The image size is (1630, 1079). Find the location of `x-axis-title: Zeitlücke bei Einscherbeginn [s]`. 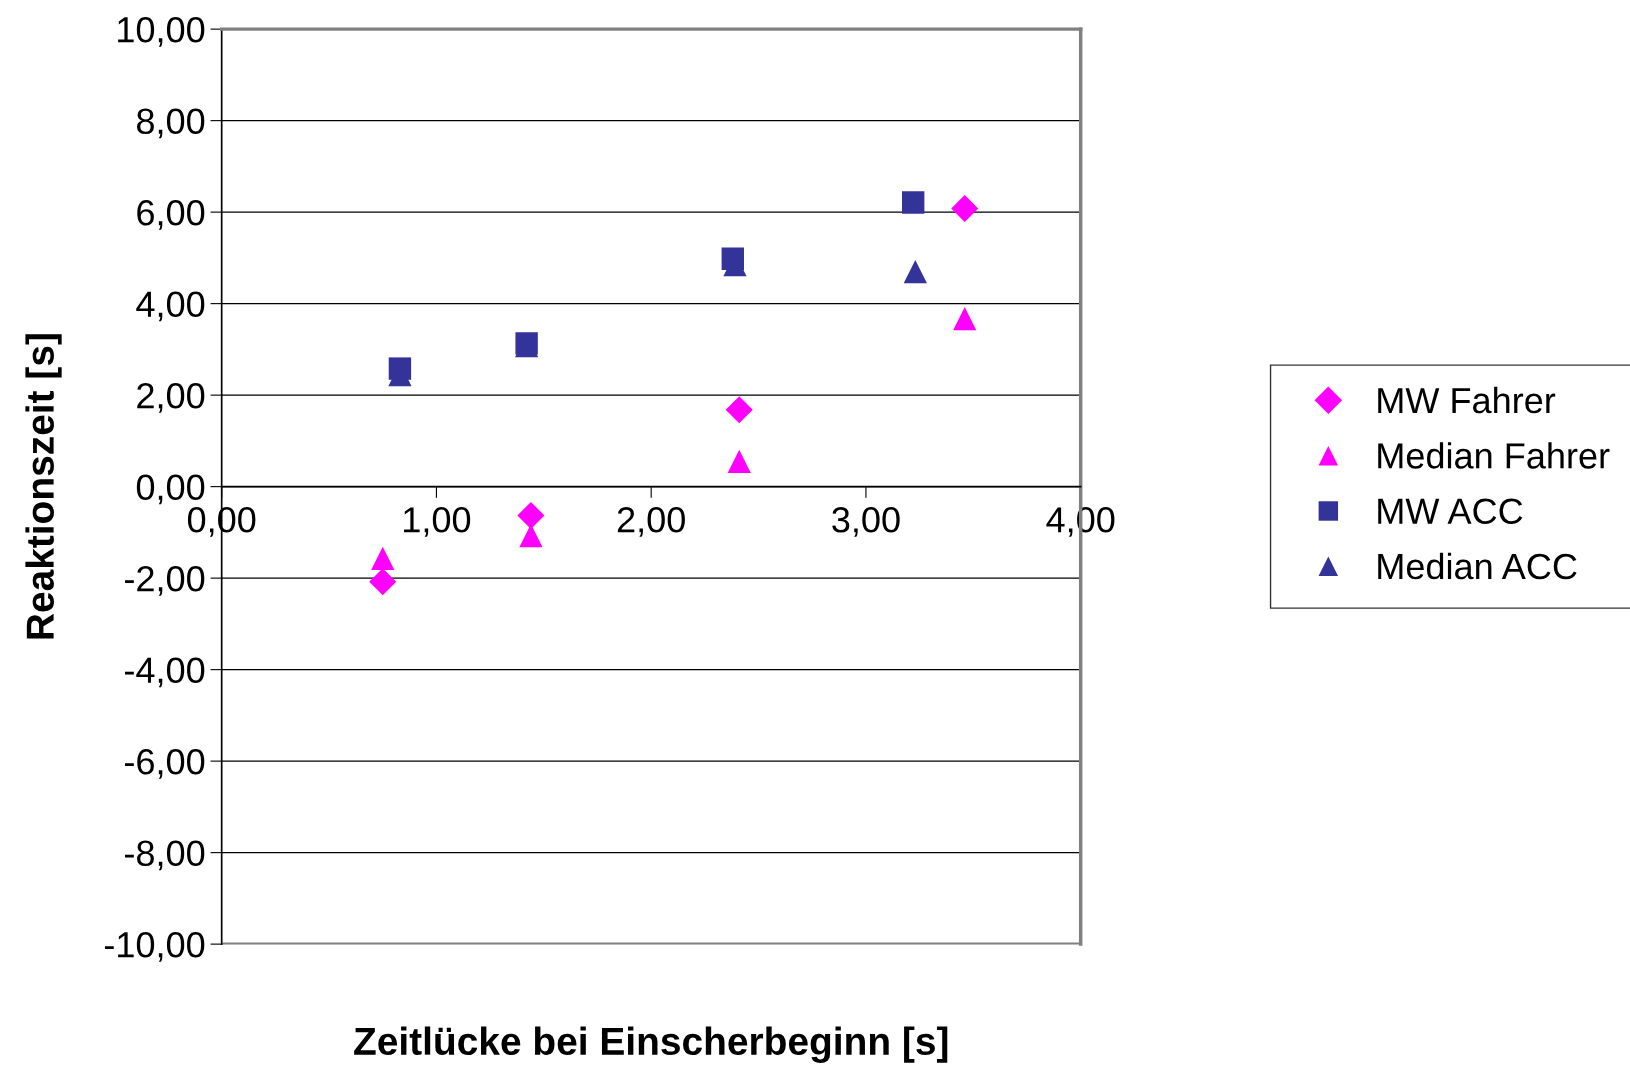

x-axis-title: Zeitlücke bei Einscherbeginn [s] is located at coordinates (651, 1044).